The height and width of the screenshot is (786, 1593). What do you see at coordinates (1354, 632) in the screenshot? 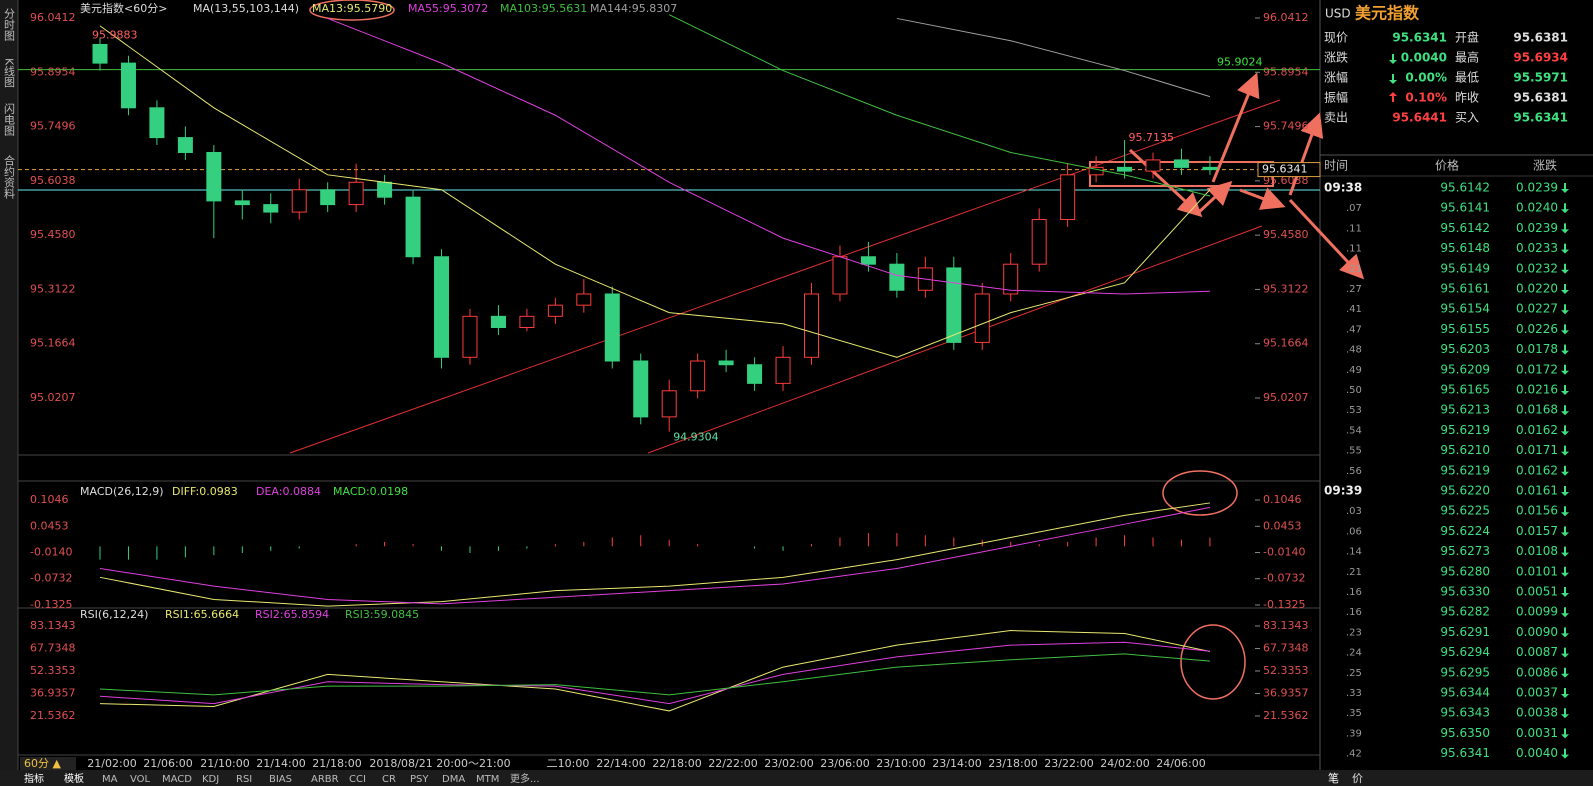
I see `tick-time: .23` at bounding box center [1354, 632].